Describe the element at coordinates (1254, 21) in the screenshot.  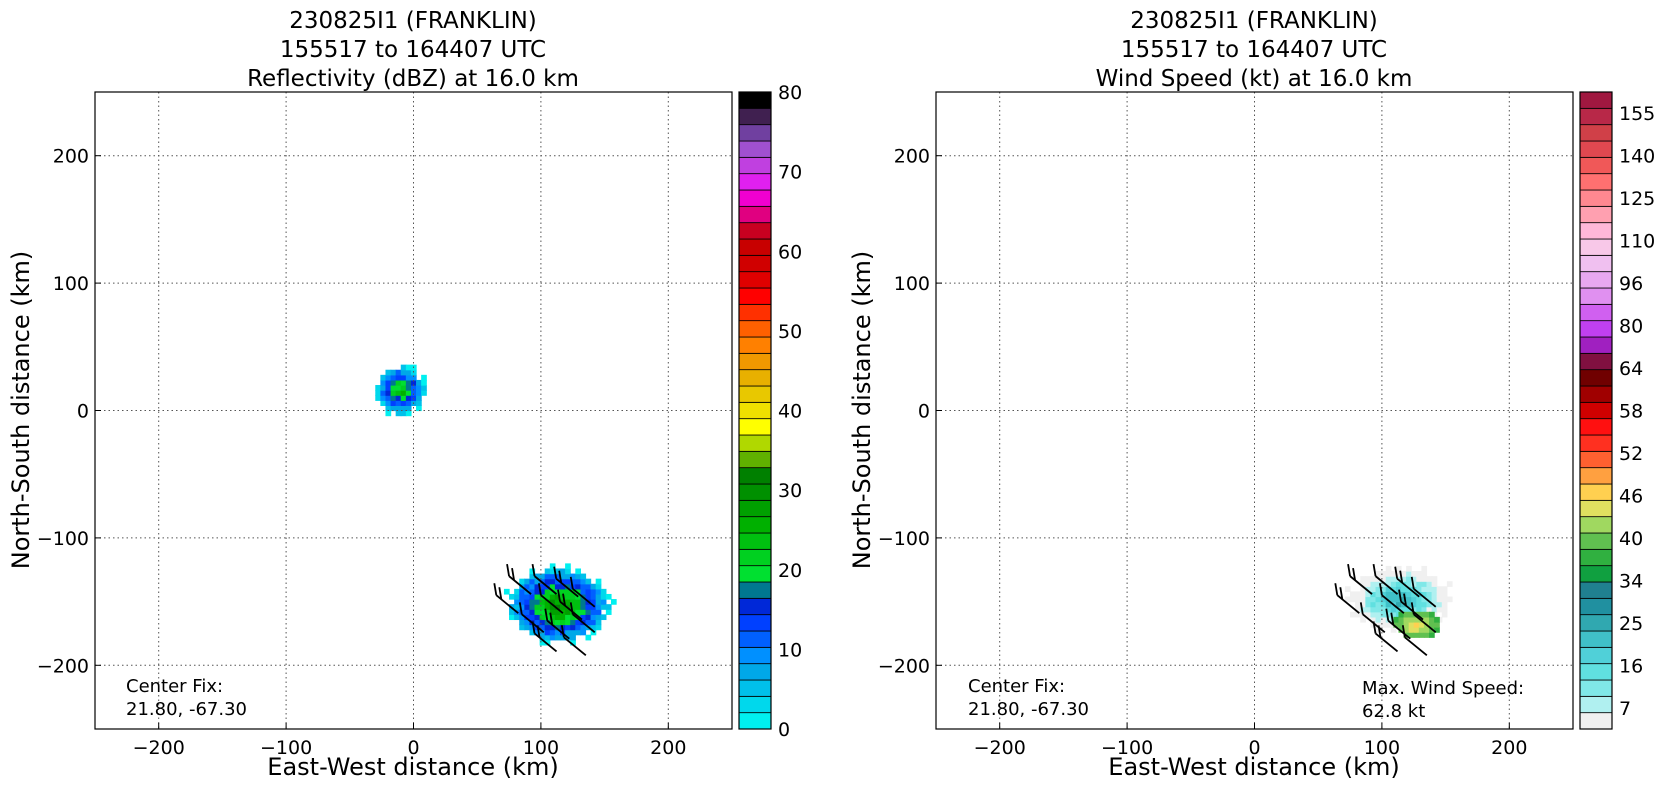
I see `panel2-title-line1: 230825I1 (FRANKLIN)` at that location.